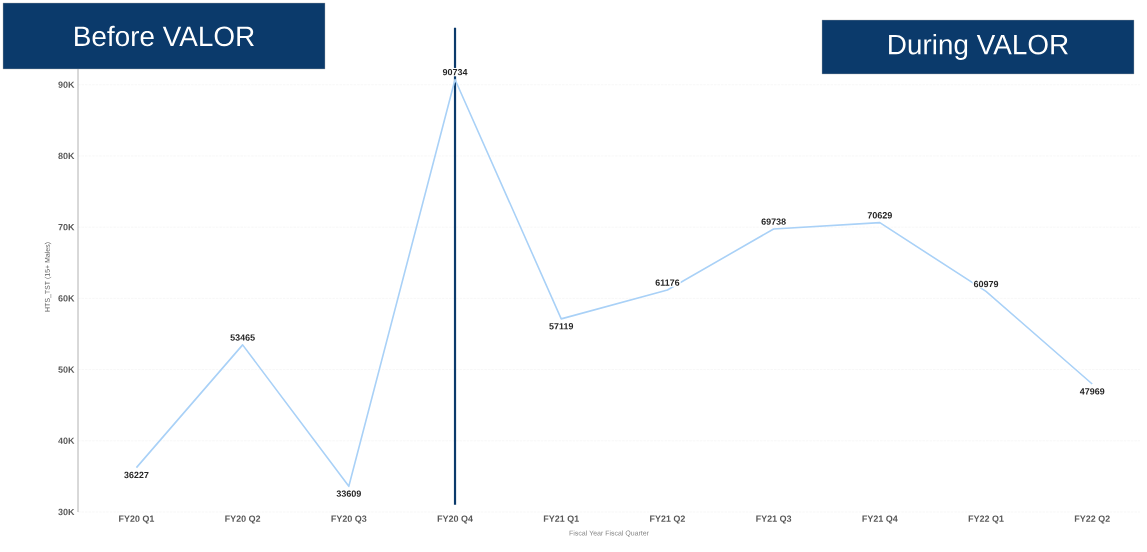 This screenshot has height=552, width=1147. What do you see at coordinates (667, 519) in the screenshot?
I see `x-tick-label: FY21 Q2` at bounding box center [667, 519].